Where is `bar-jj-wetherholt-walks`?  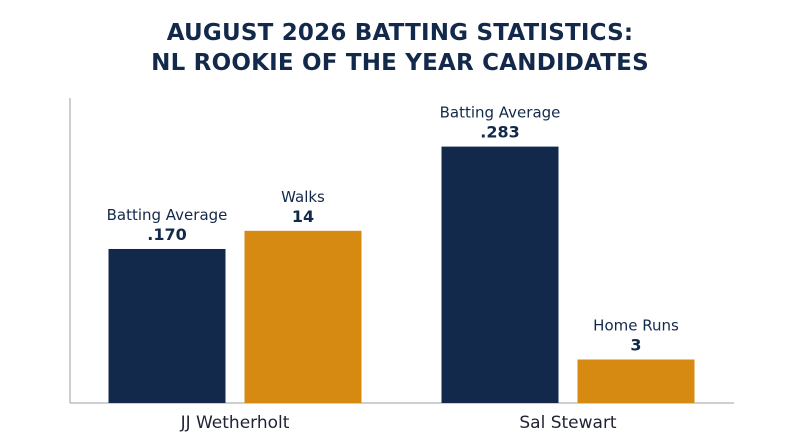
bar-jj-wetherholt-walks is located at coordinates (303, 316).